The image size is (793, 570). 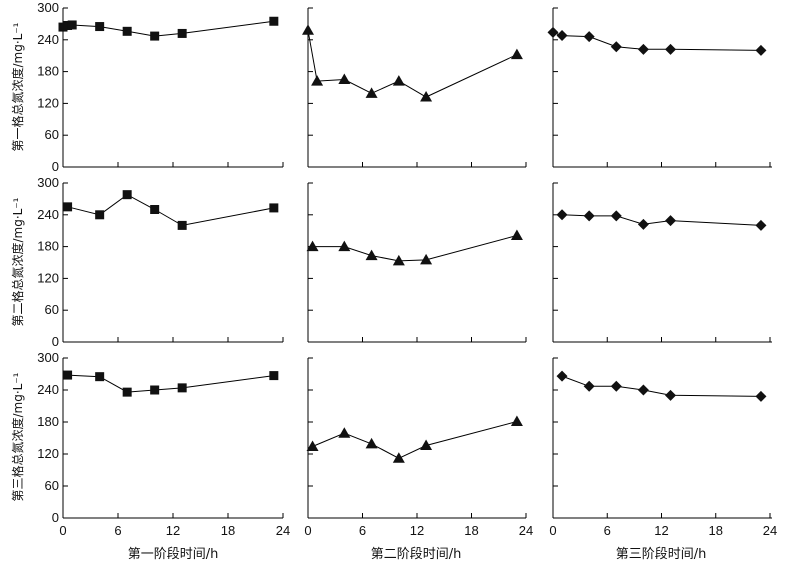 What do you see at coordinates (173, 554) in the screenshot?
I see `x-axis-title-col-1: 第一阶段时间/h` at bounding box center [173, 554].